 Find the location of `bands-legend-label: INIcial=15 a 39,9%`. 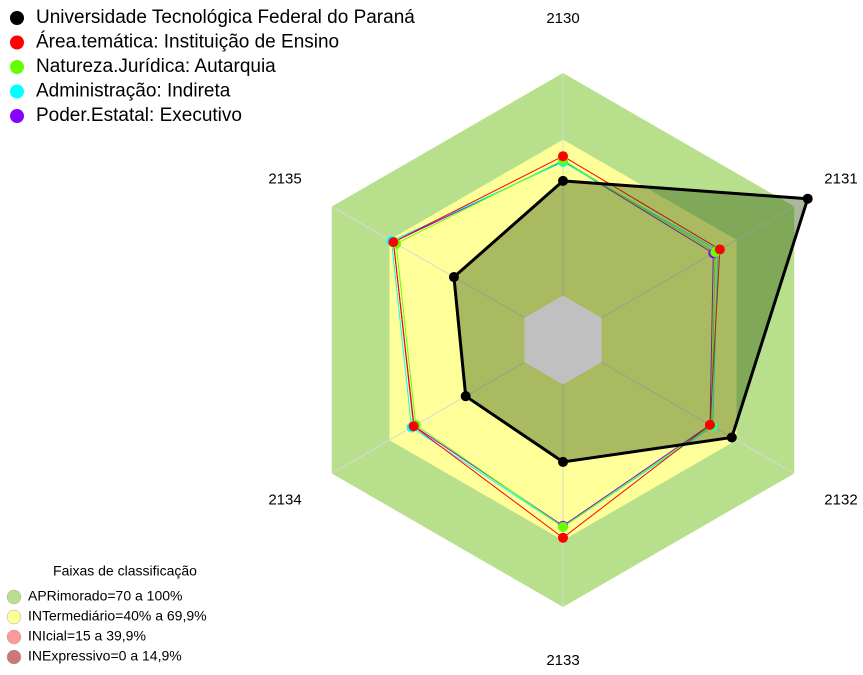

bands-legend-label: INIcial=15 a 39,9% is located at coordinates (87, 636).